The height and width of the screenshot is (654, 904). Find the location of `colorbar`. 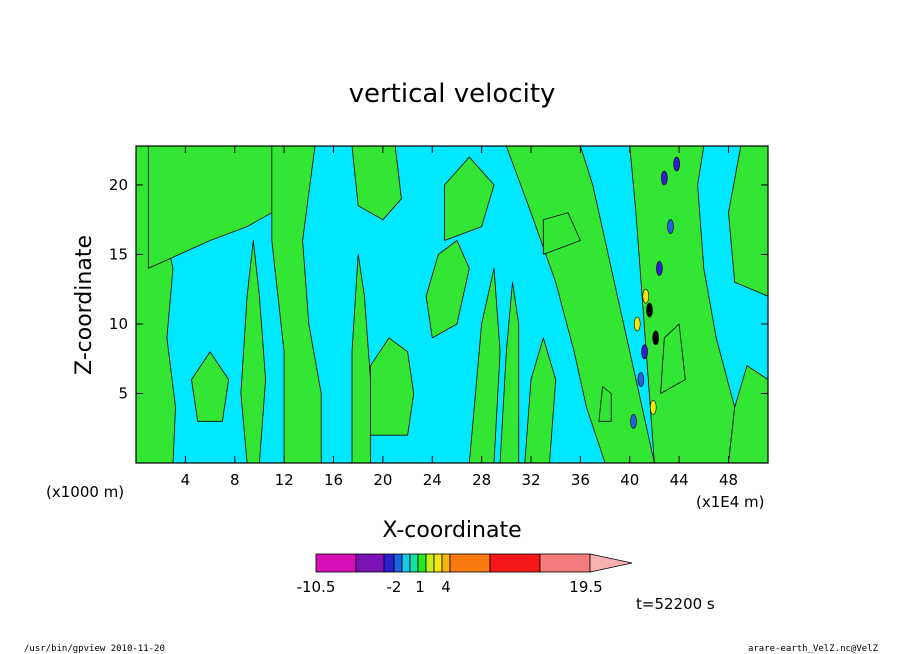

colorbar is located at coordinates (474, 563).